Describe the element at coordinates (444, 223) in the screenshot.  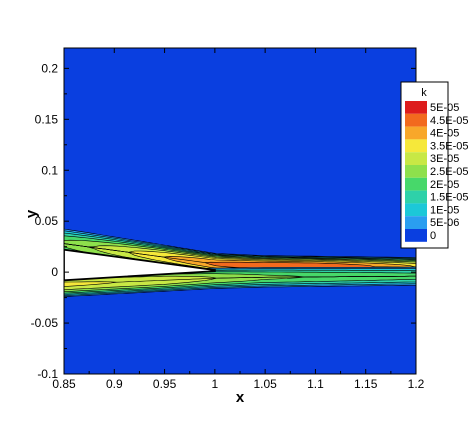
I see `legend-label: 5E-06` at that location.